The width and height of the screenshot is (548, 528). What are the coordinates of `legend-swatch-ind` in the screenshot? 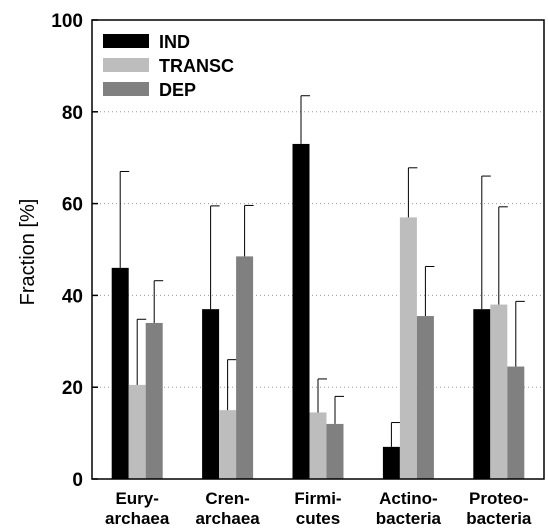 It's located at (126, 41).